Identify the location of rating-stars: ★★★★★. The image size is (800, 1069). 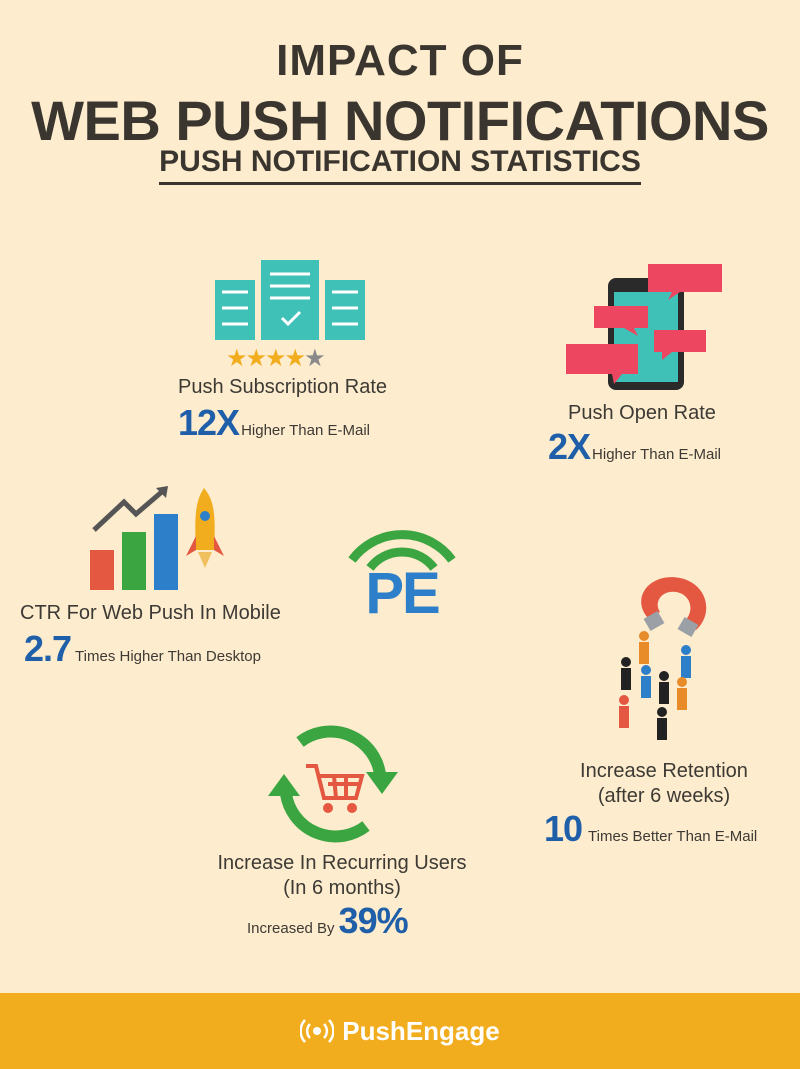
(276, 358).